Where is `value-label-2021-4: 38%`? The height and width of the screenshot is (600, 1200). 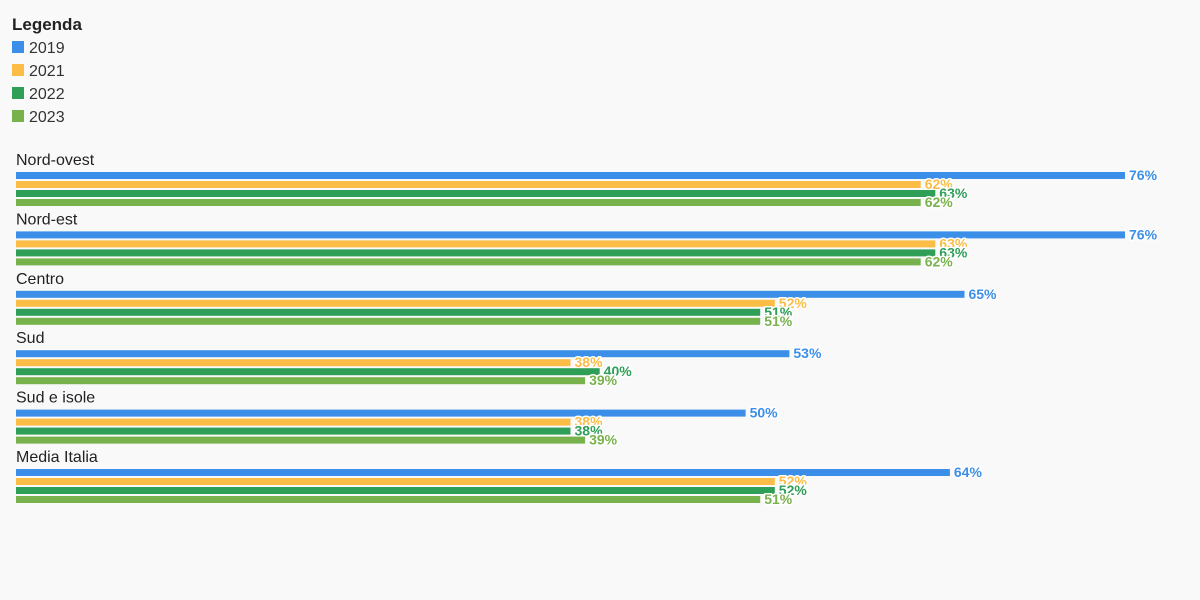
value-label-2021-4: 38% is located at coordinates (589, 422).